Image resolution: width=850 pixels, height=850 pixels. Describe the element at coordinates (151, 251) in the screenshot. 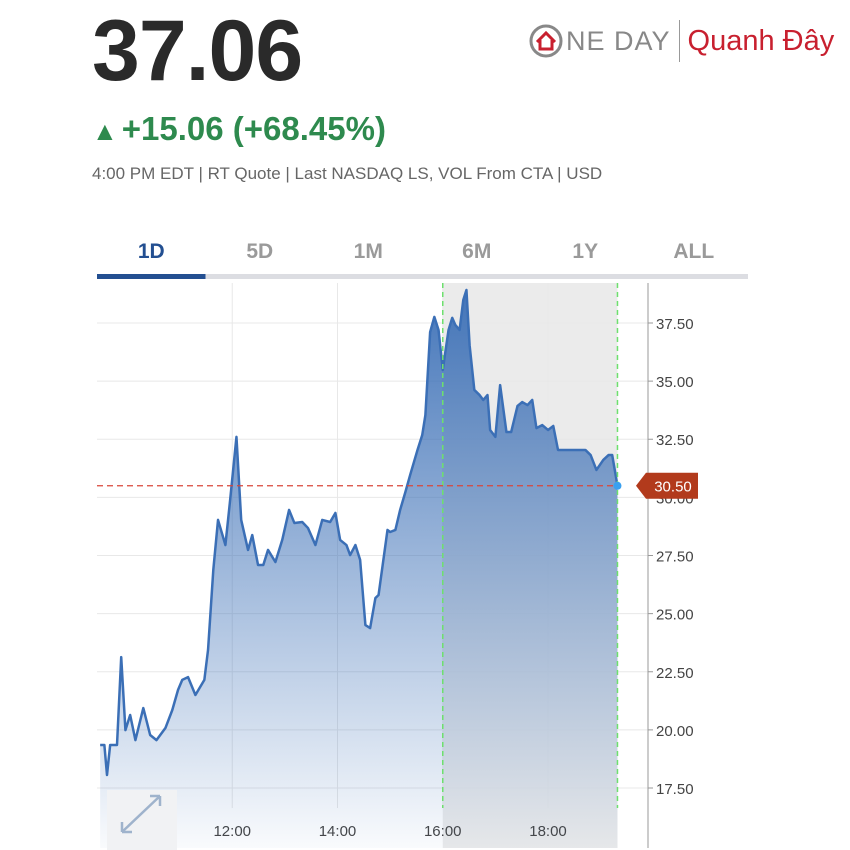

I see `tab: 1D` at that location.